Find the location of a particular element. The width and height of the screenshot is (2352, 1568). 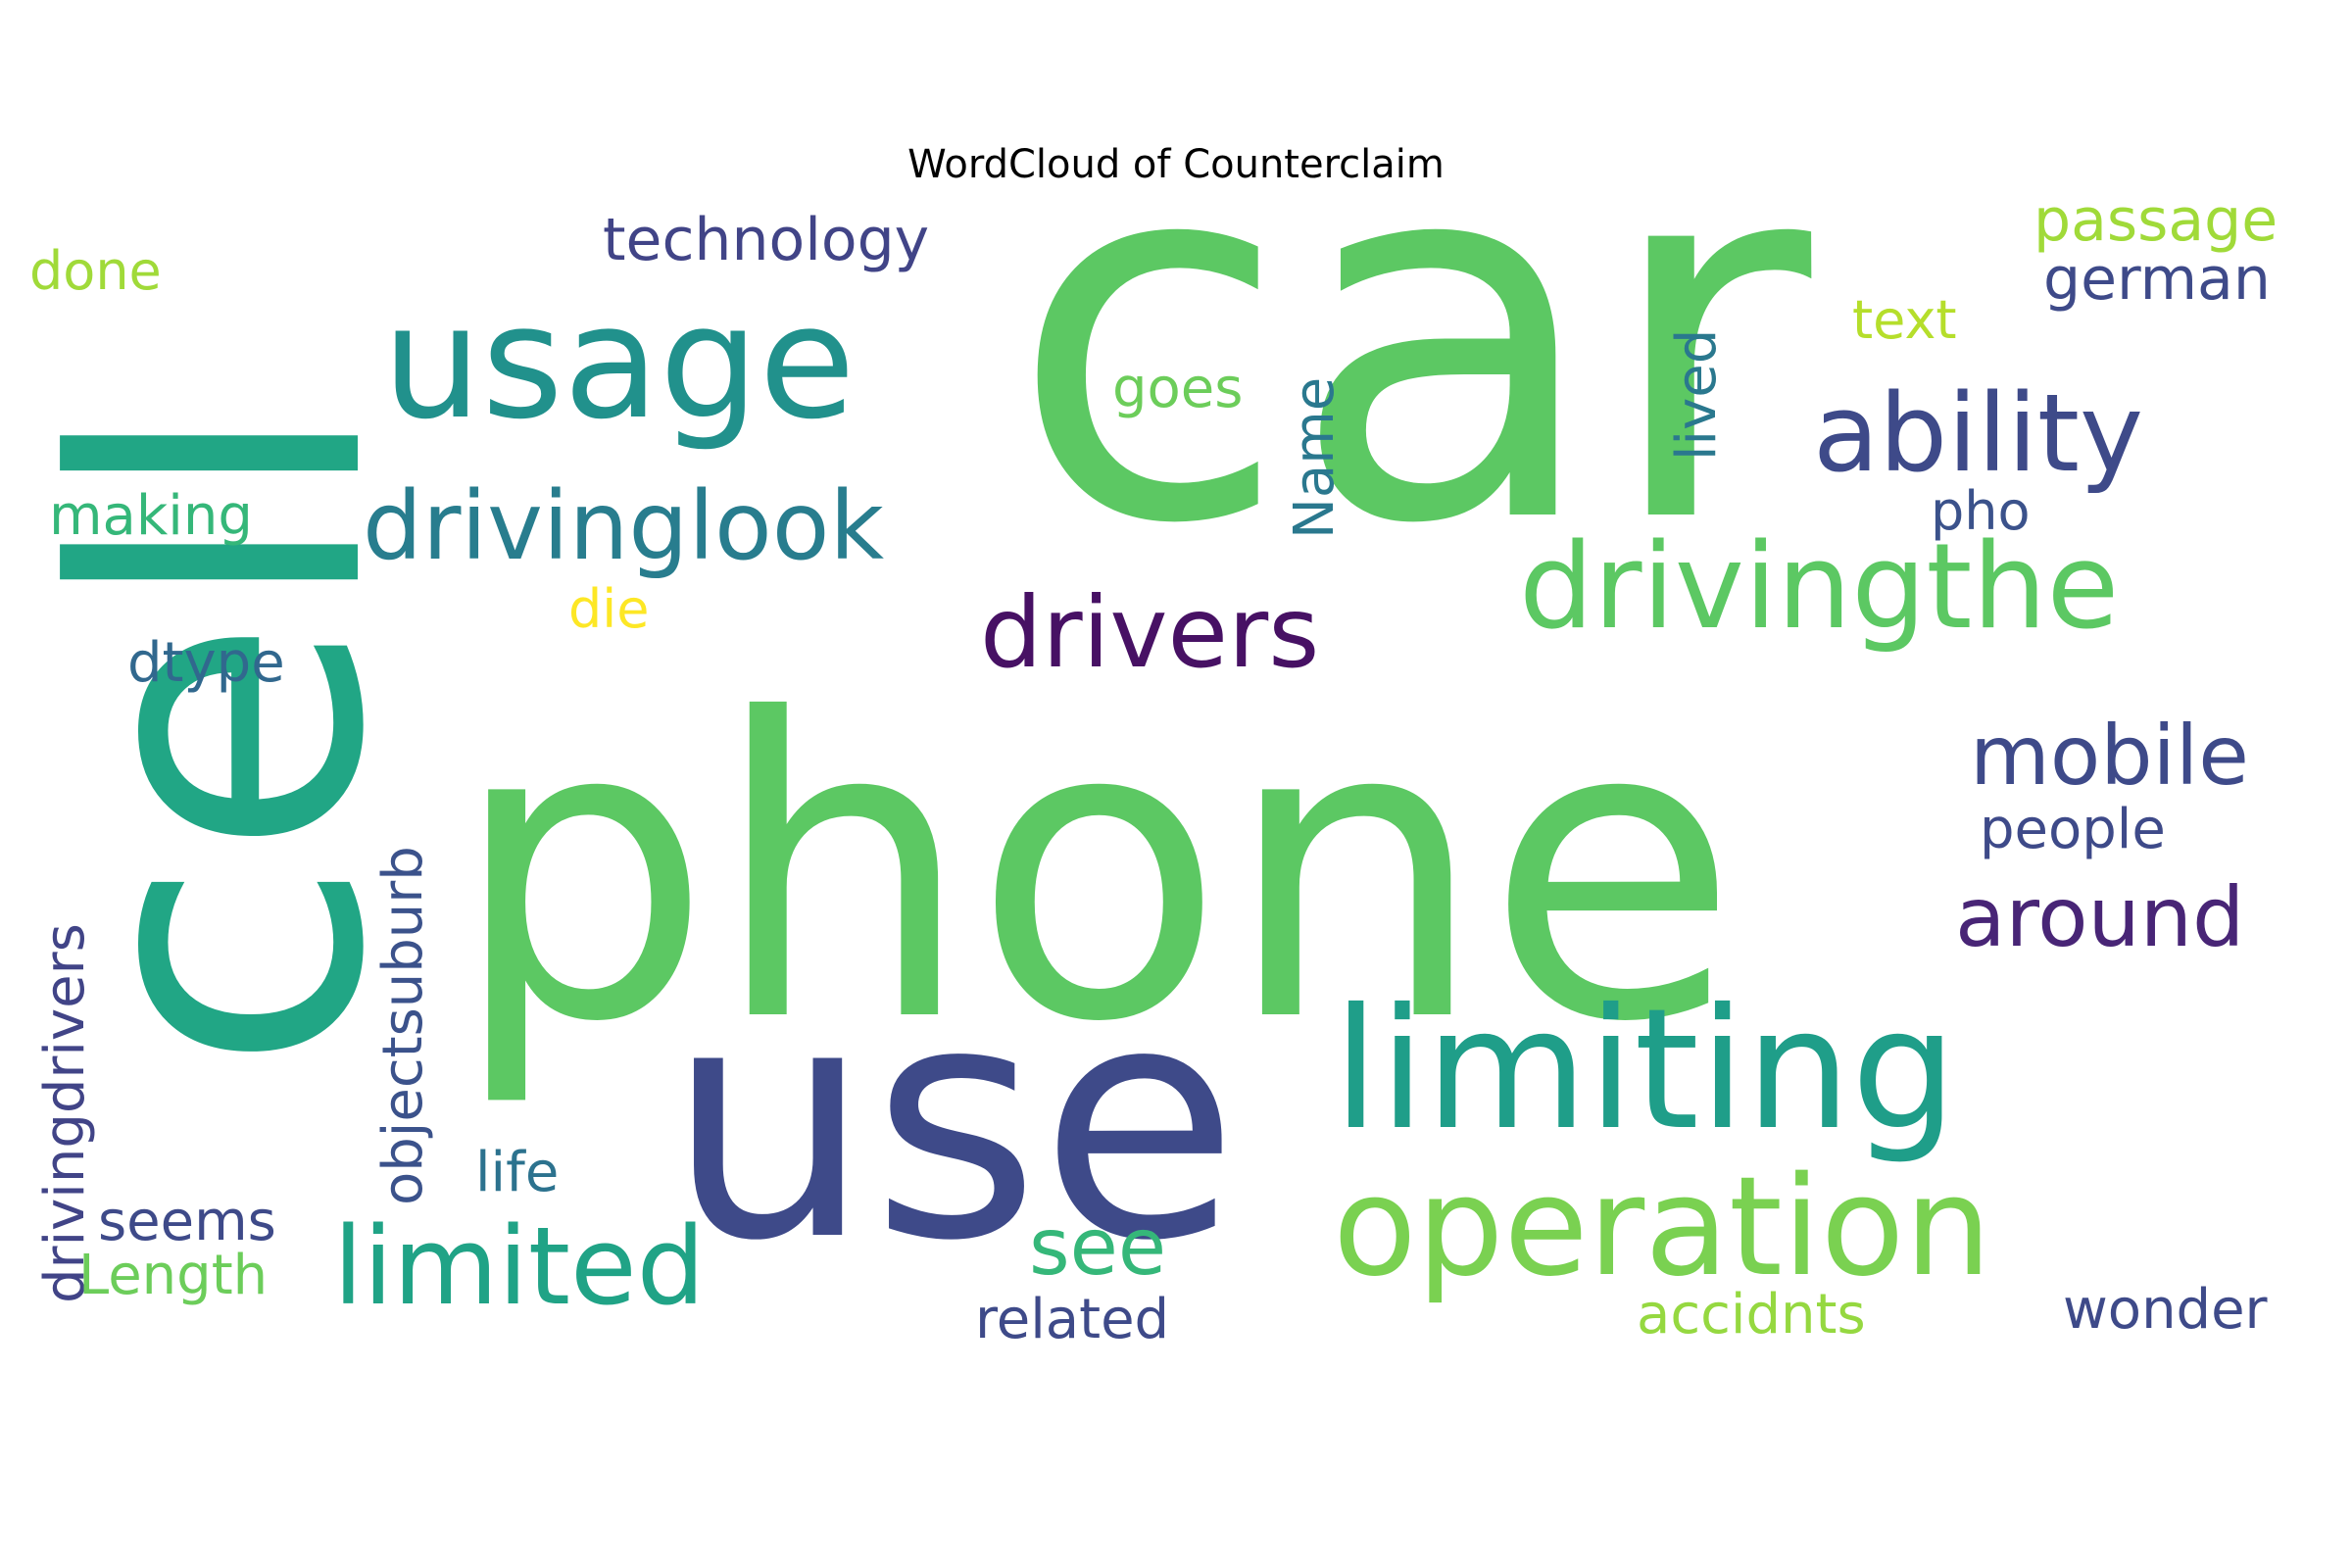

word-ability: ability is located at coordinates (1978, 433).